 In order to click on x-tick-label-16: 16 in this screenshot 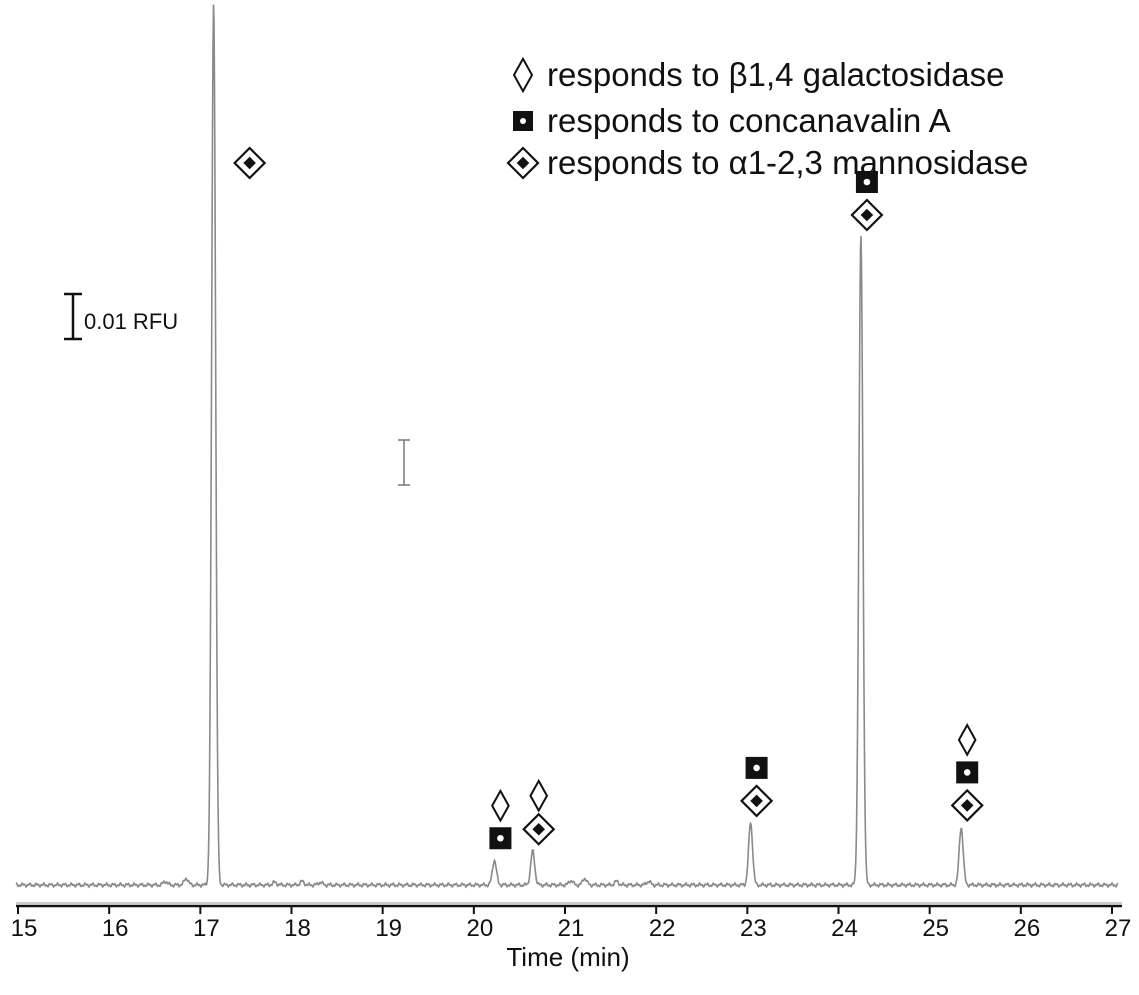, I will do `click(115, 928)`.